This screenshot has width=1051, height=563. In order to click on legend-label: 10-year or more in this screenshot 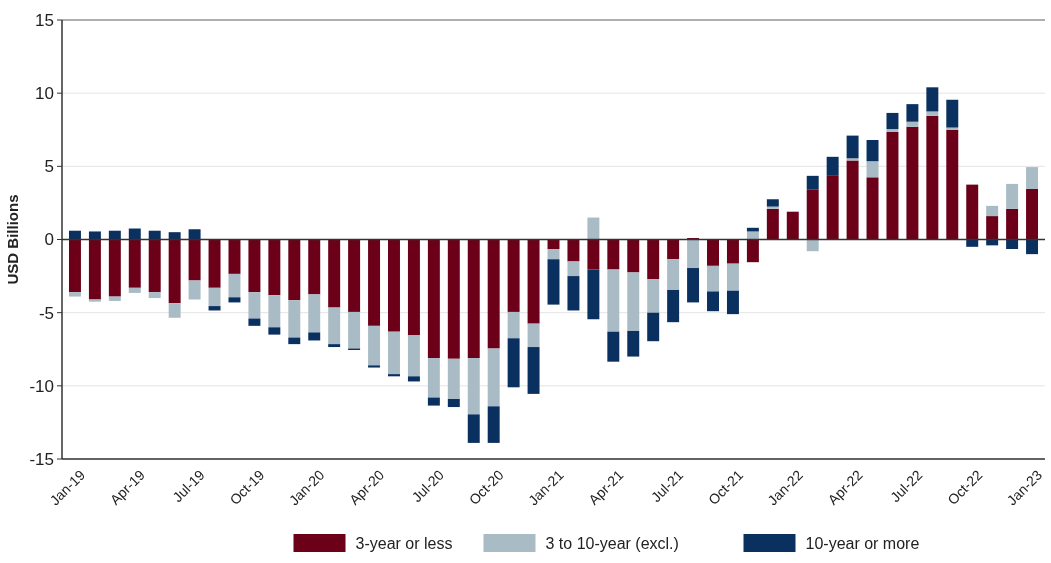, I will do `click(862, 543)`.